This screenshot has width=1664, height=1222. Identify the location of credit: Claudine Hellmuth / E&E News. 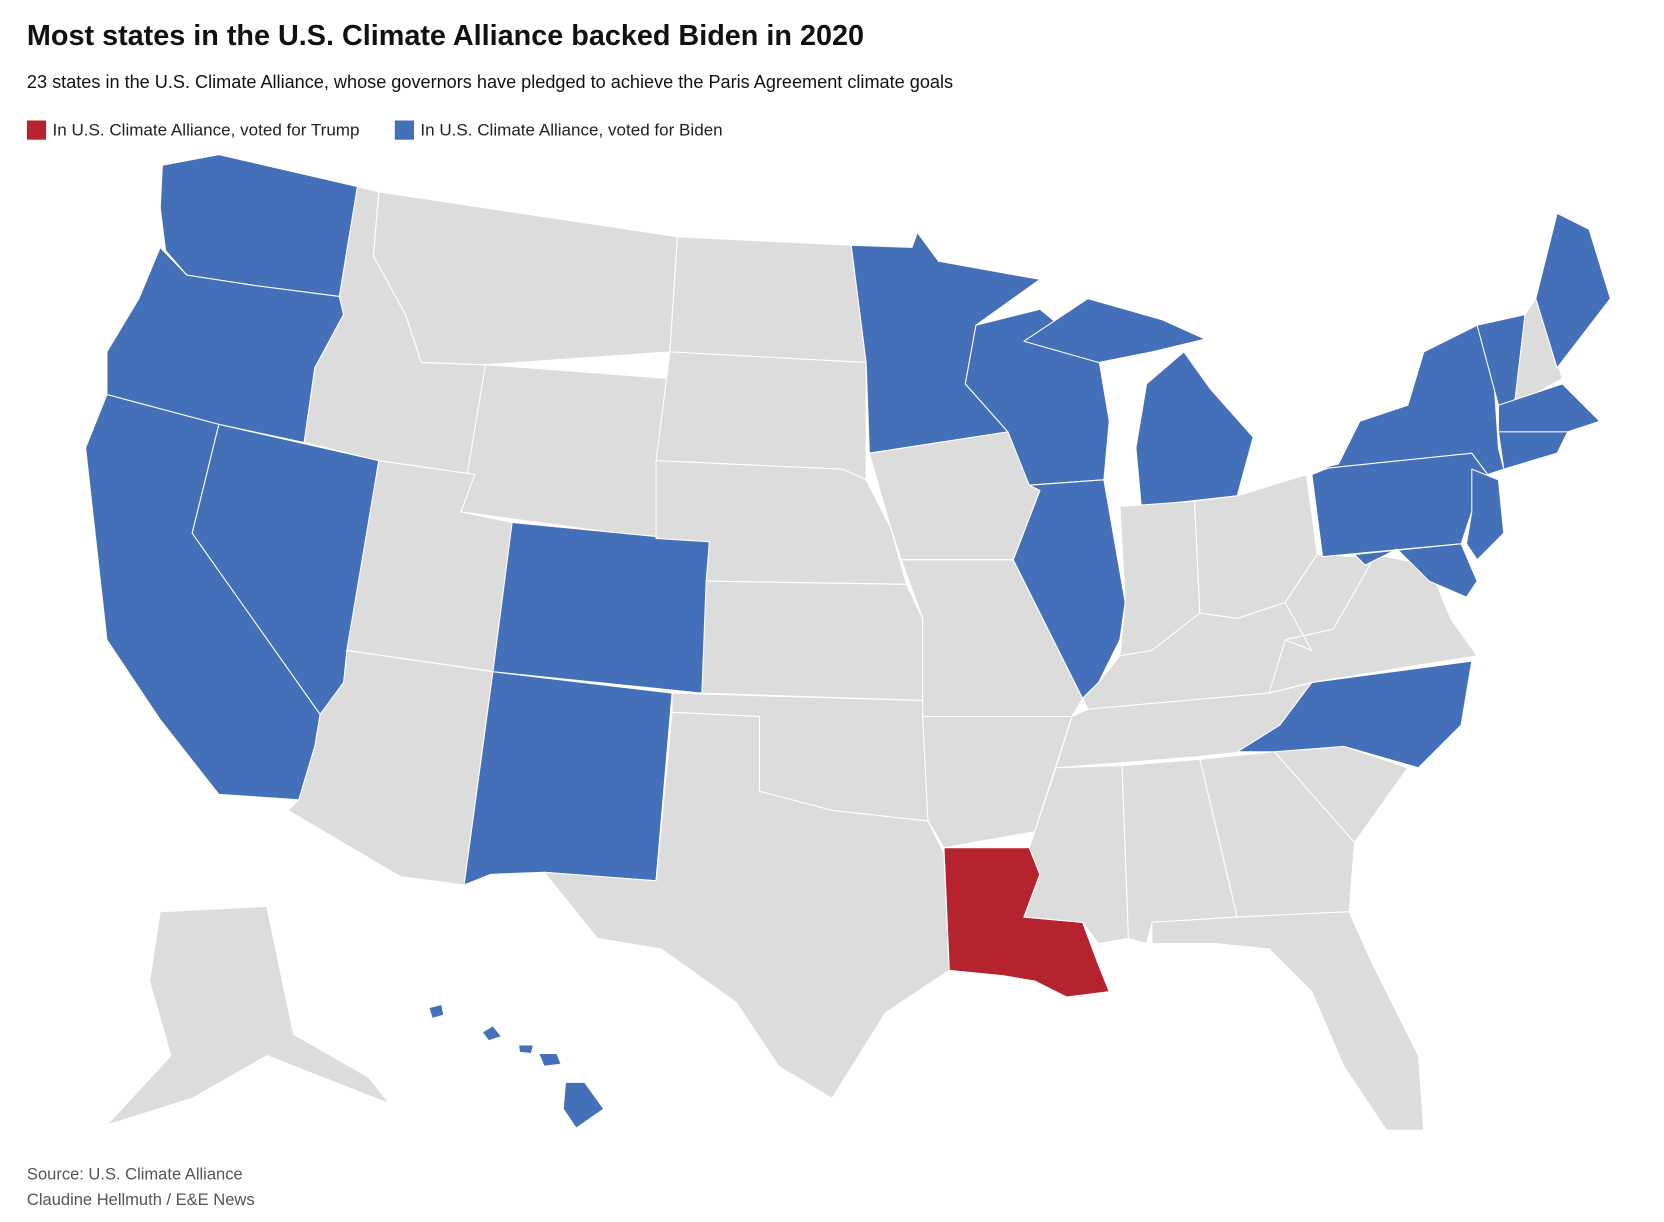
(141, 1199).